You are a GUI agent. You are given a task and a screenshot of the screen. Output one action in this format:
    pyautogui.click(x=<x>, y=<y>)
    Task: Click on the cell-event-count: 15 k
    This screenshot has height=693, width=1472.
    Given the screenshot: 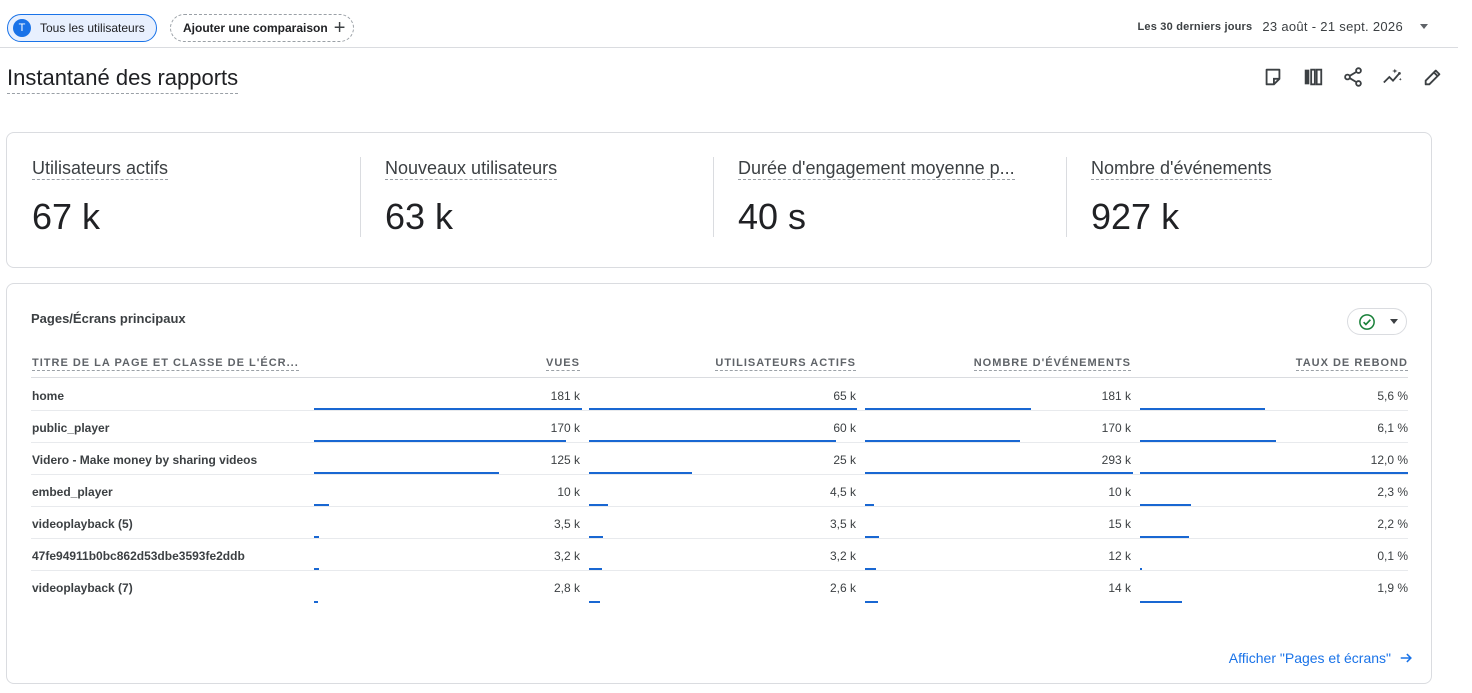 What is the action you would take?
    pyautogui.click(x=1119, y=524)
    